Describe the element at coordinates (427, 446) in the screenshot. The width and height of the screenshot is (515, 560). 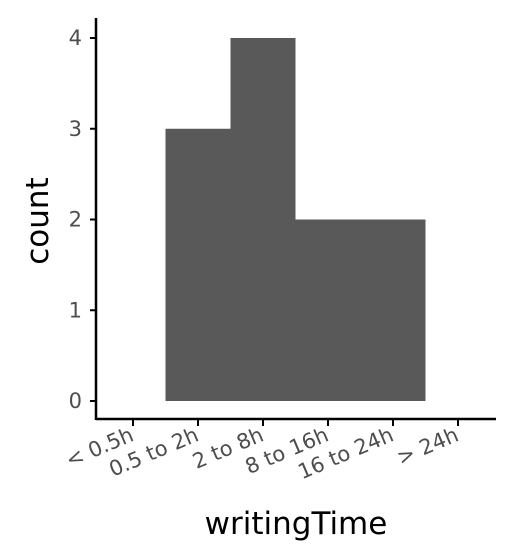
I see `x-tick-label: > 24h` at that location.